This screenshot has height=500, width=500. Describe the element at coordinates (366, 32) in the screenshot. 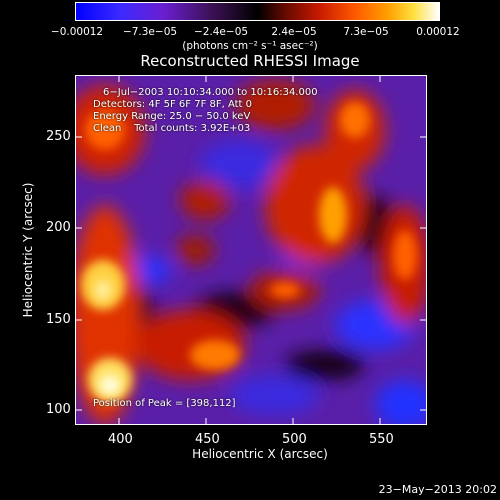

I see `colorbar-tick-label: 7.3e−05` at that location.